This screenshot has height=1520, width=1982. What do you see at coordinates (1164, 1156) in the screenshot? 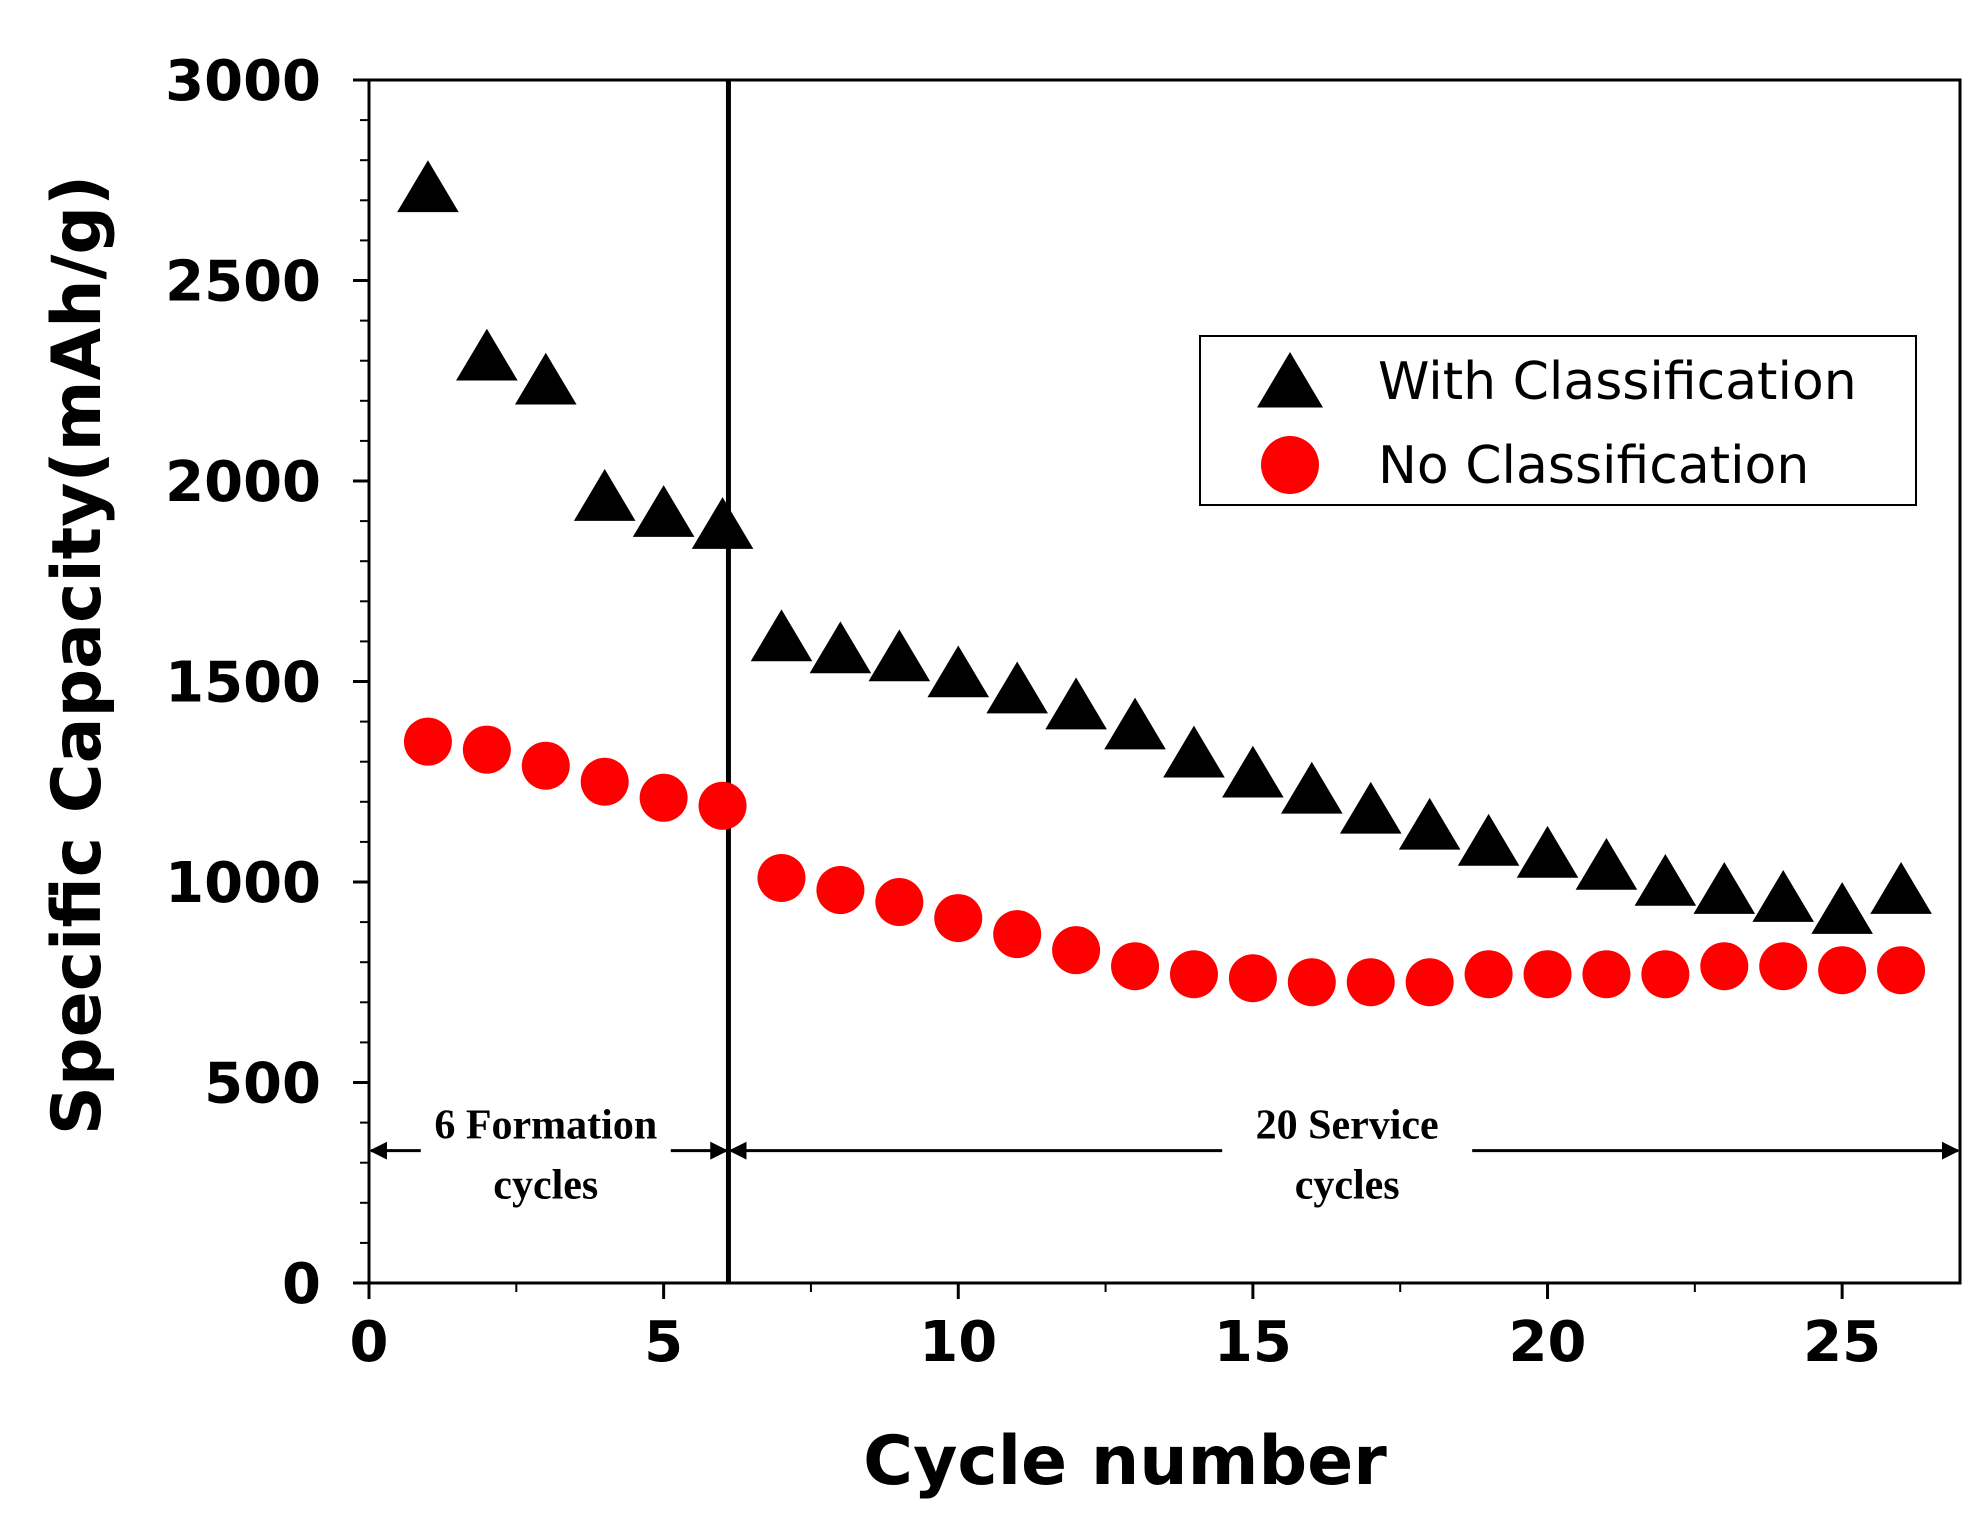
I see `annotations: 6 Formation cycles 20 Service cycles` at bounding box center [1164, 1156].